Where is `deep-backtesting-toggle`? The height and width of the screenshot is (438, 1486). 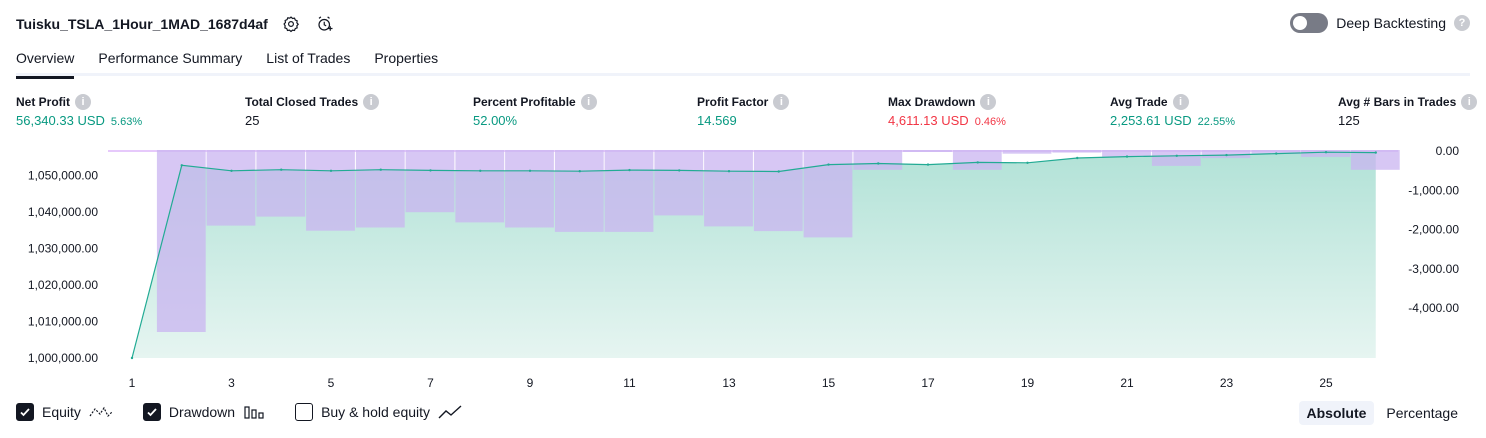 deep-backtesting-toggle is located at coordinates (1309, 23).